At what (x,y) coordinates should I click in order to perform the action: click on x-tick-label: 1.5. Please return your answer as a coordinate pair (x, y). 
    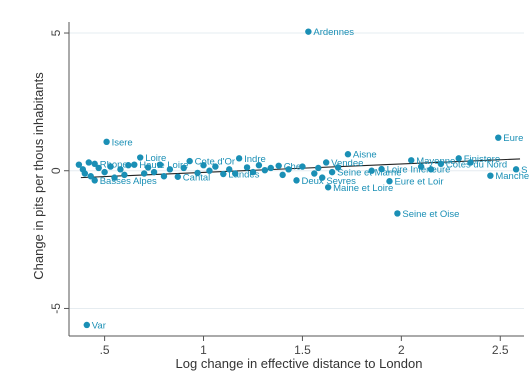
    Looking at the image, I should click on (302, 350).